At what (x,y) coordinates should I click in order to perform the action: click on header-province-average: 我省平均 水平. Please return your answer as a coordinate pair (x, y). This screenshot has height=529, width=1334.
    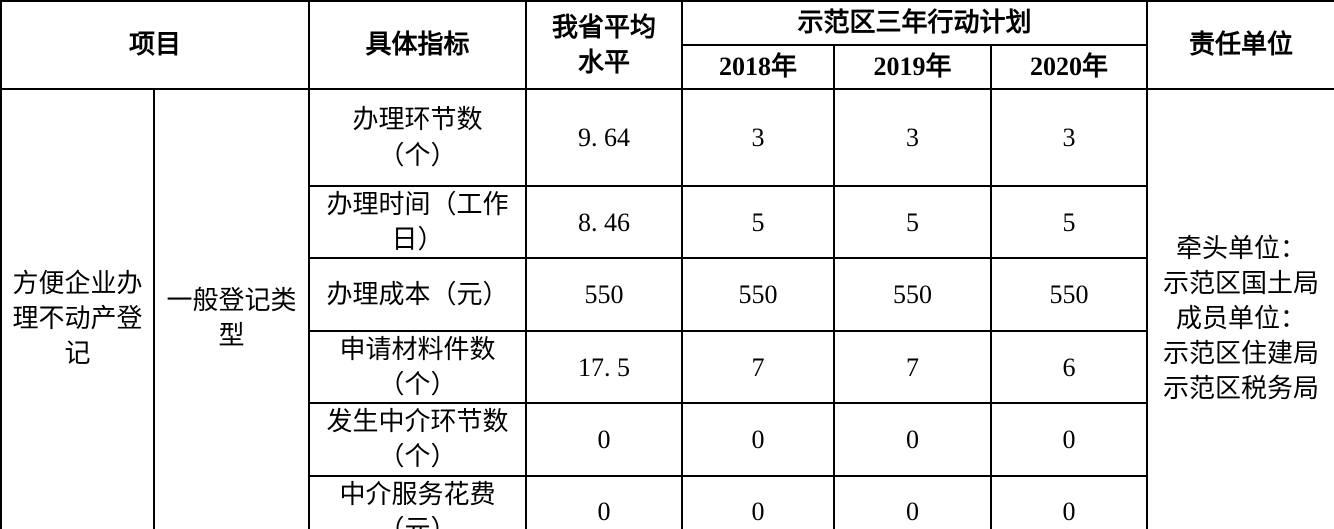
    Looking at the image, I should click on (604, 45).